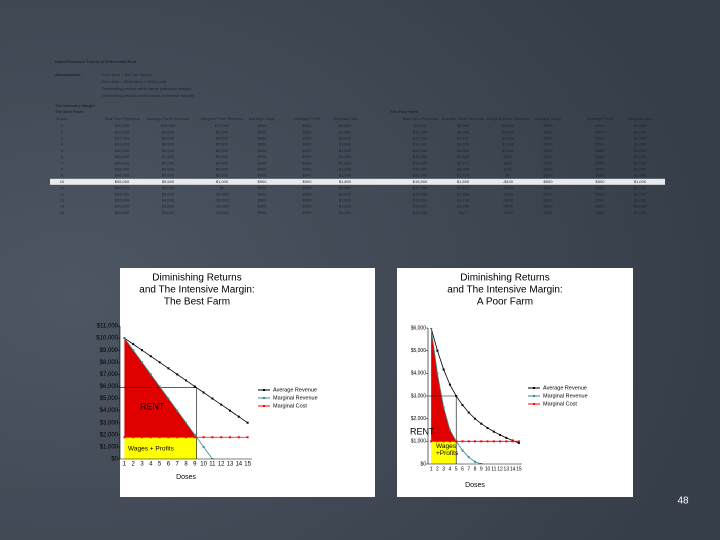 This screenshot has width=720, height=540. What do you see at coordinates (419, 374) in the screenshot?
I see `y-tick-label: $4,000` at bounding box center [419, 374].